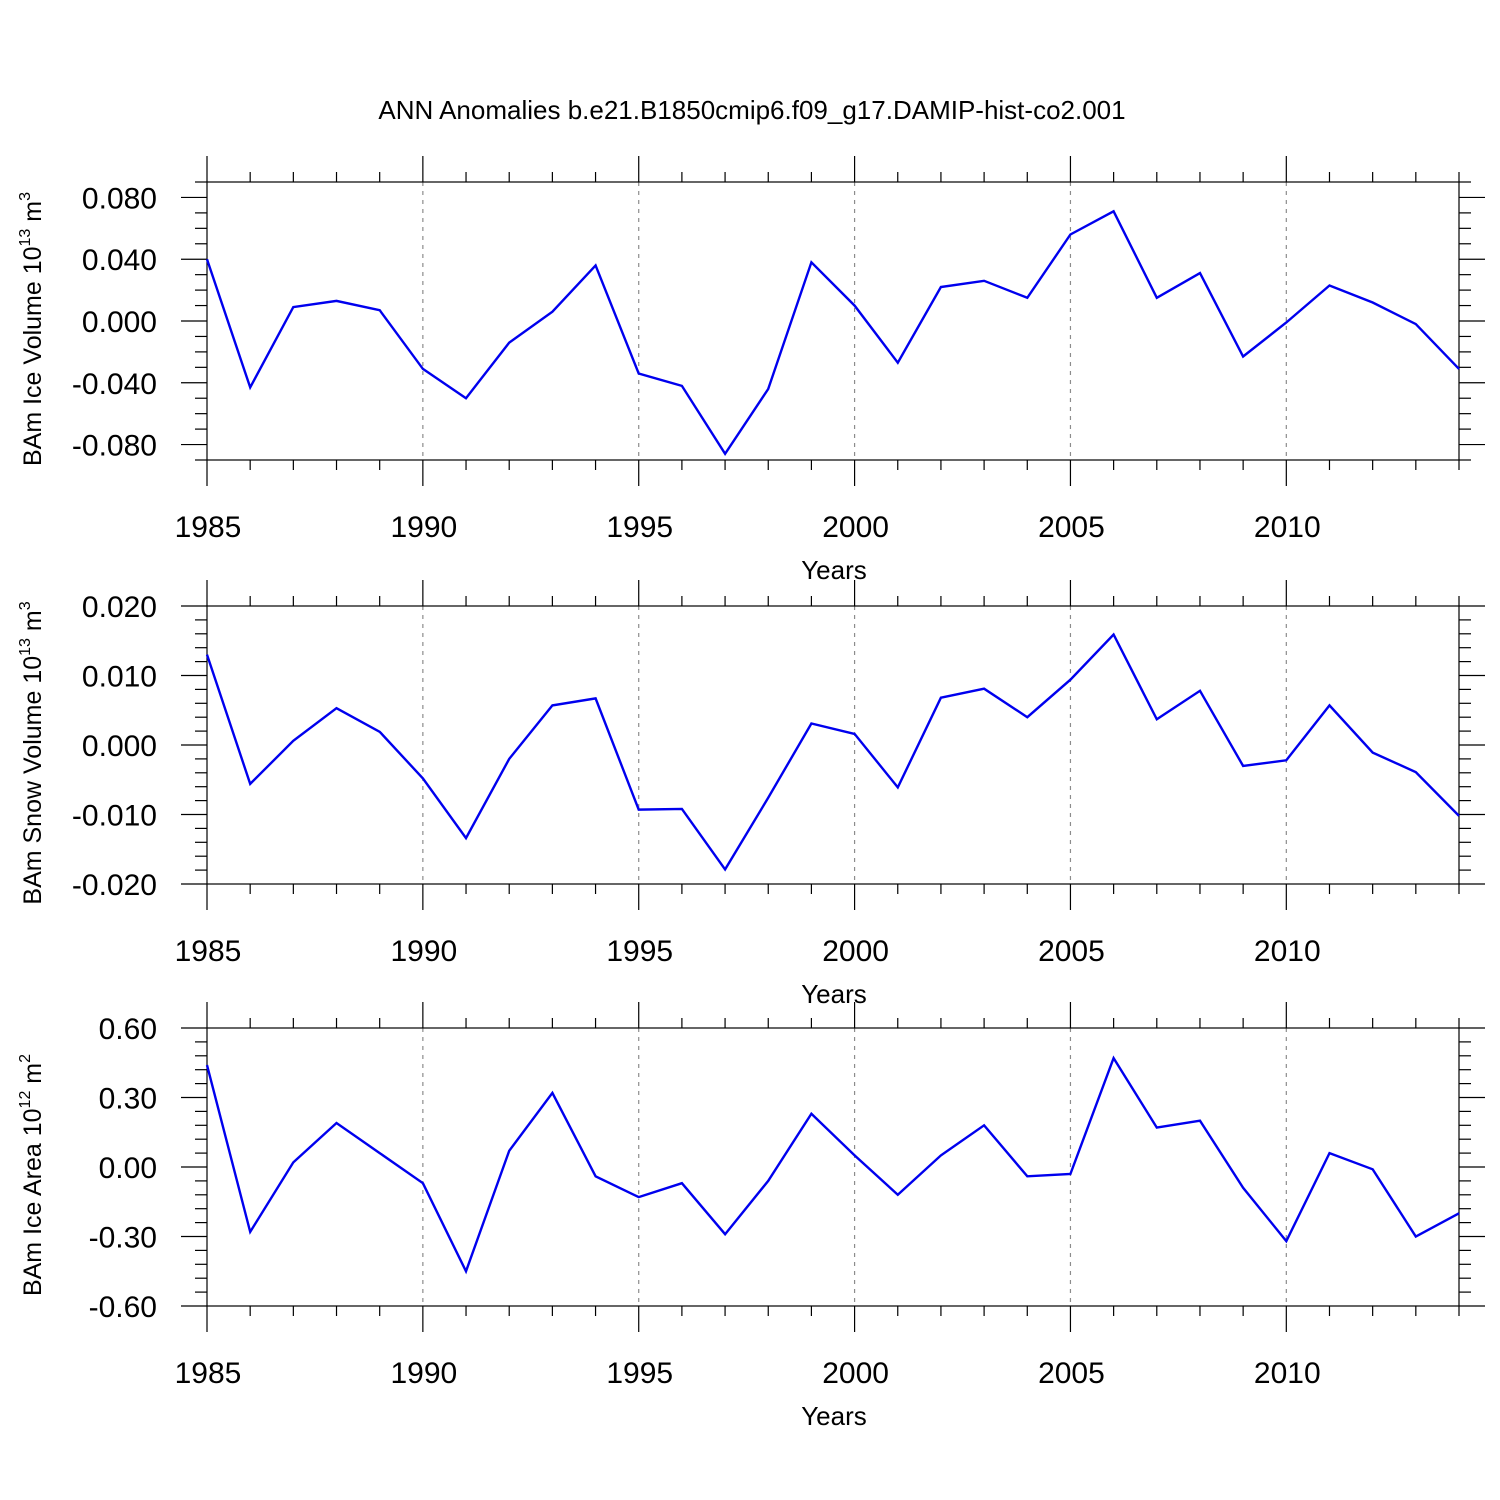  Describe the element at coordinates (123, 1307) in the screenshot. I see `y-tick-label: -0.60` at that location.